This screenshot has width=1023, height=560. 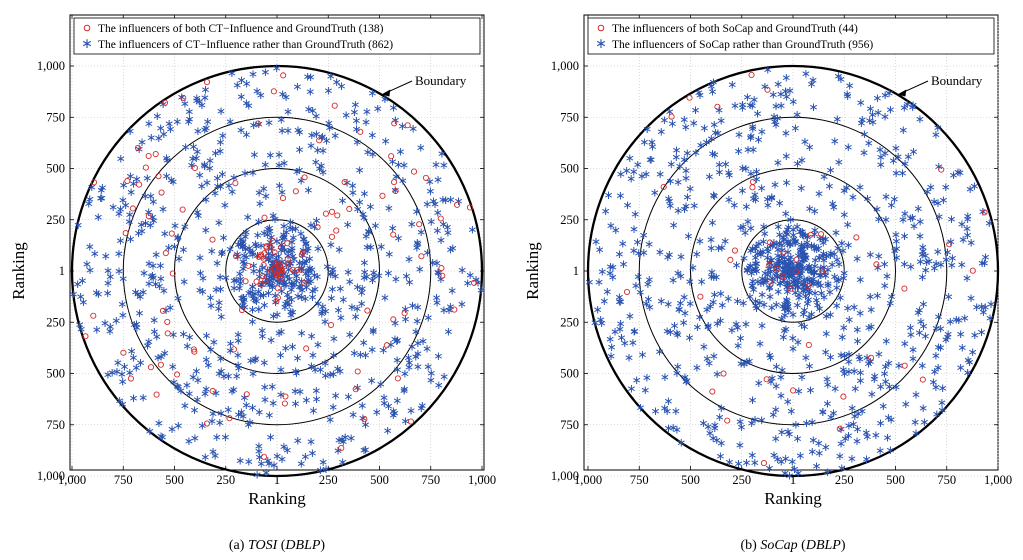 I want to click on x-tick-label: 250, so click(x=844, y=480).